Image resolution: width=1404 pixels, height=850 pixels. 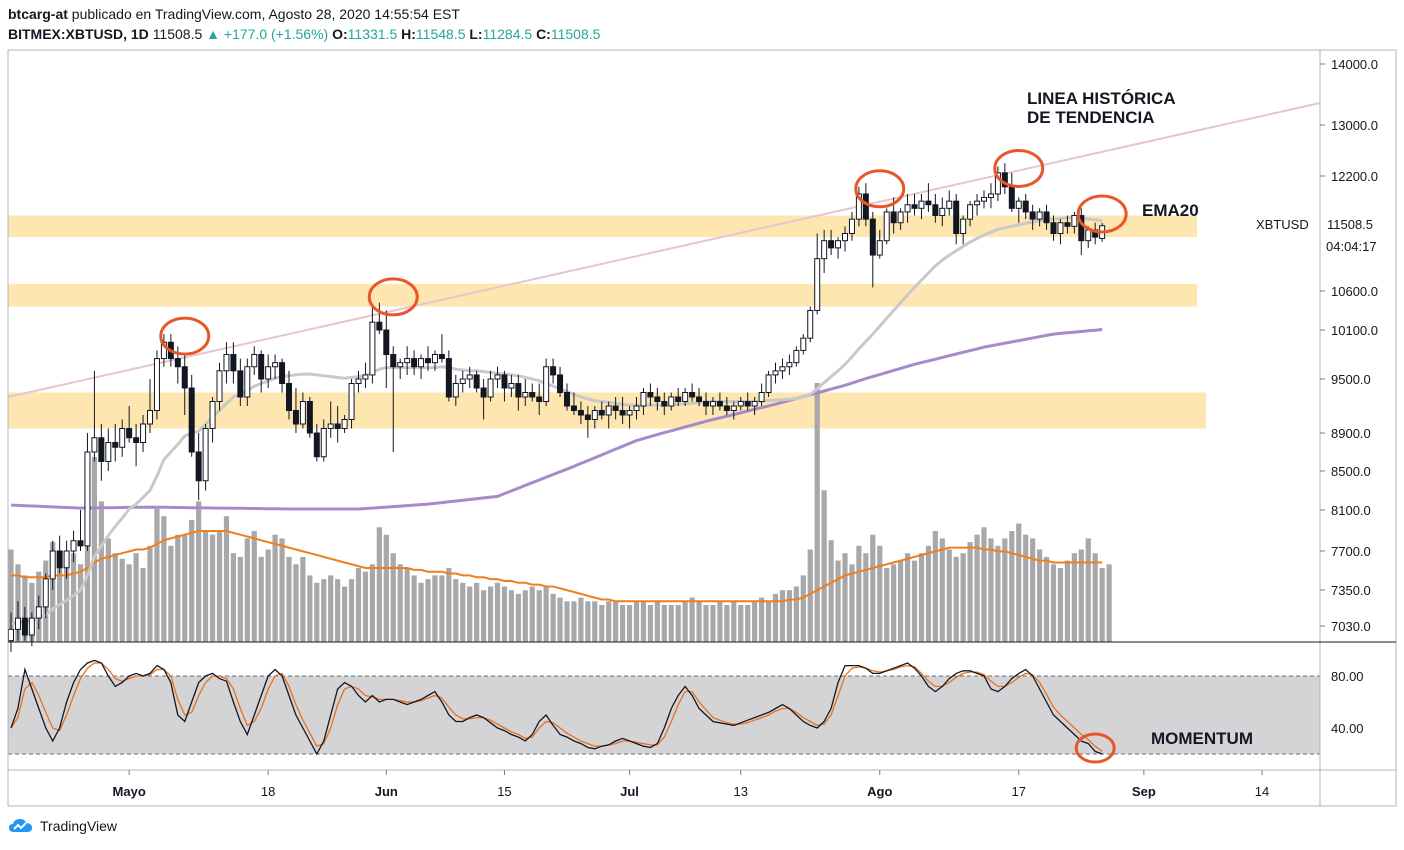 I want to click on tradingview-logo: TradingView, so click(x=62, y=826).